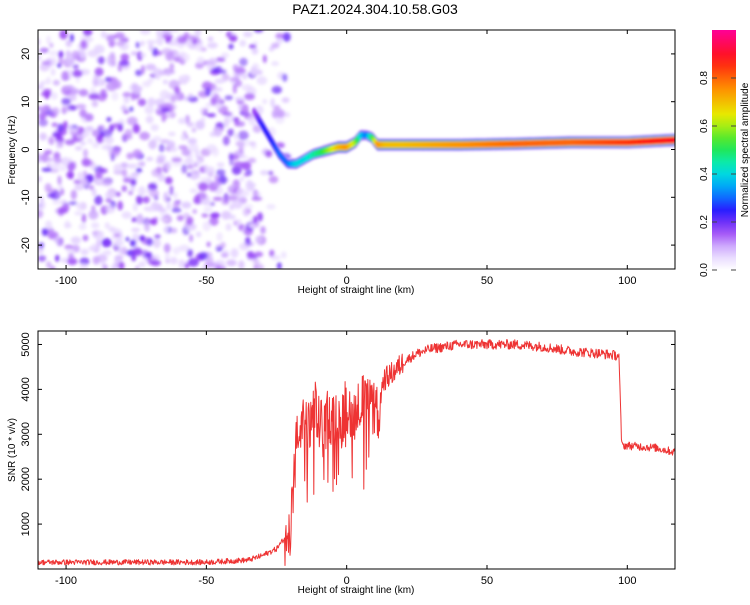  What do you see at coordinates (206, 281) in the screenshot?
I see `spectrogram-x-tick-label: -50` at bounding box center [206, 281].